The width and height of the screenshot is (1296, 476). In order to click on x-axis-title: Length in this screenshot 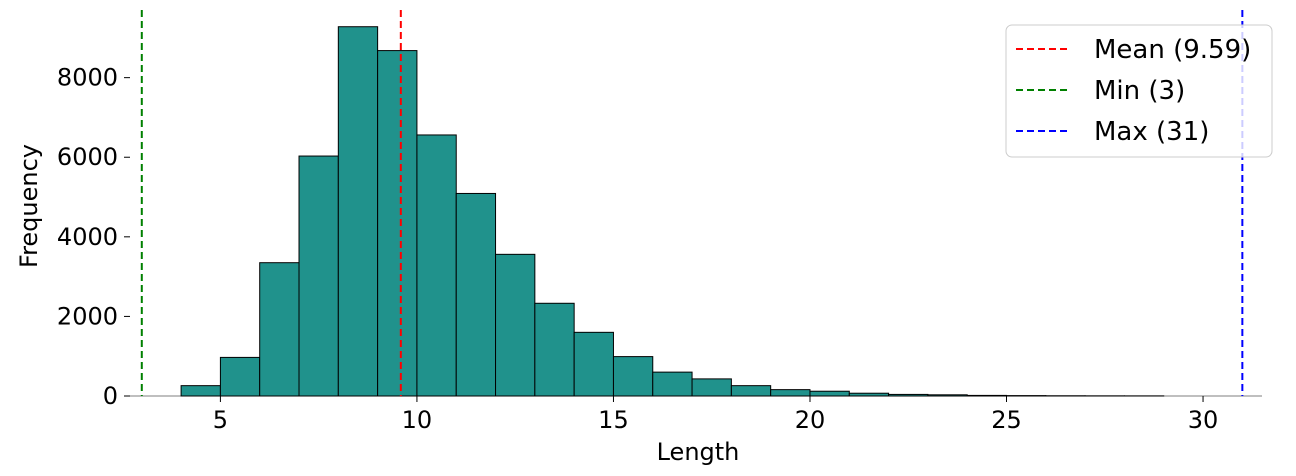, I will do `click(698, 452)`.